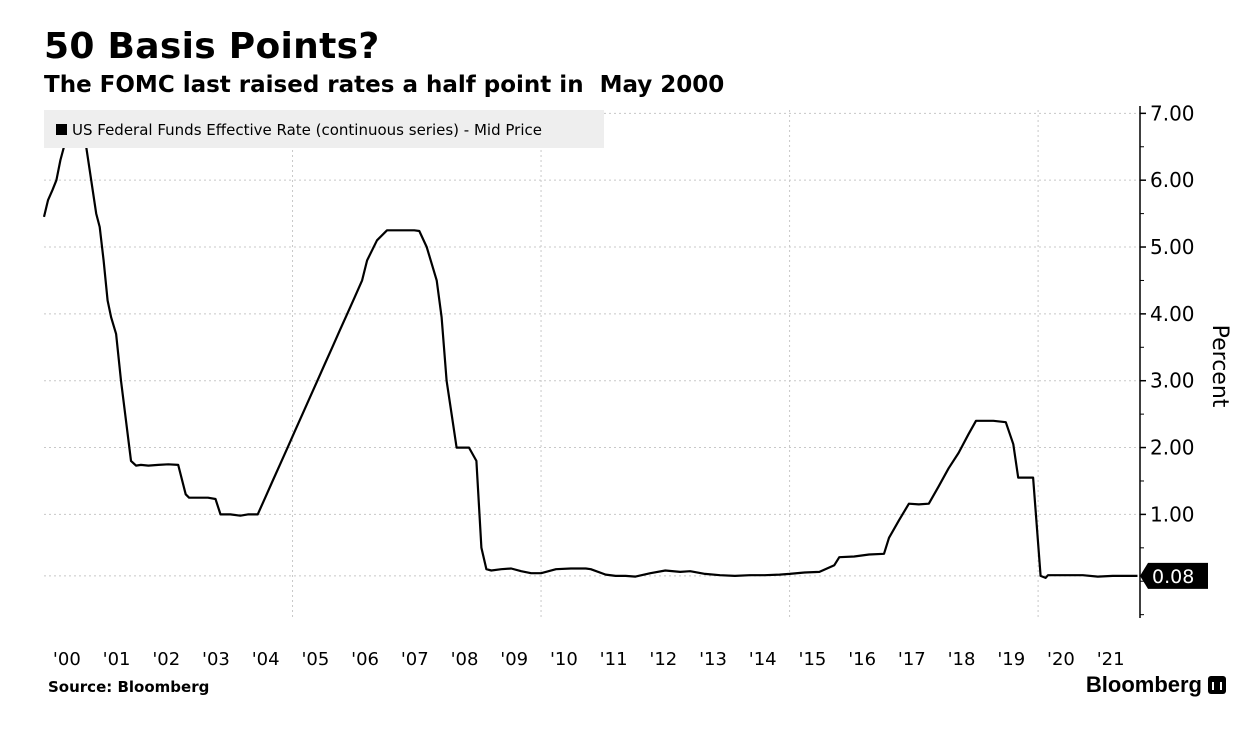 This screenshot has width=1244, height=756. I want to click on x-tick-label: '06, so click(365, 659).